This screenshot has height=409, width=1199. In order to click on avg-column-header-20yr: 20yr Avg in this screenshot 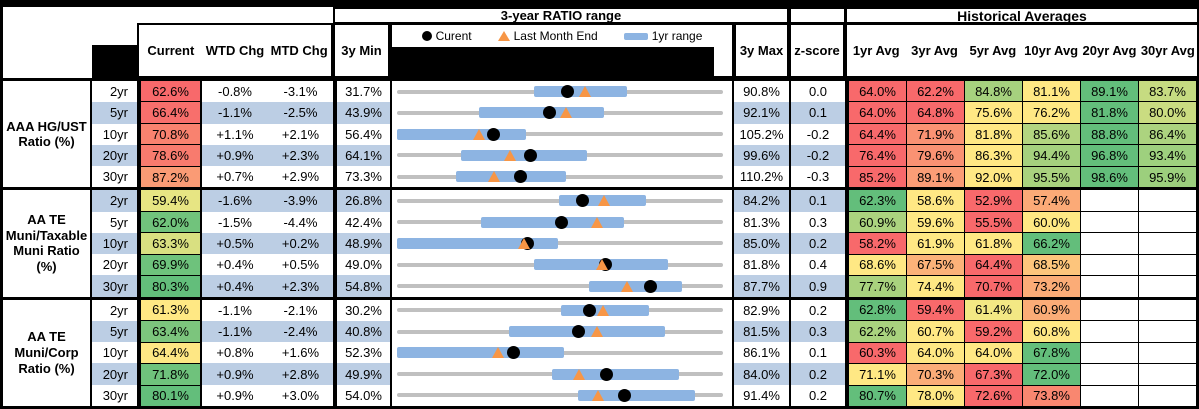, I will do `click(1109, 50)`.